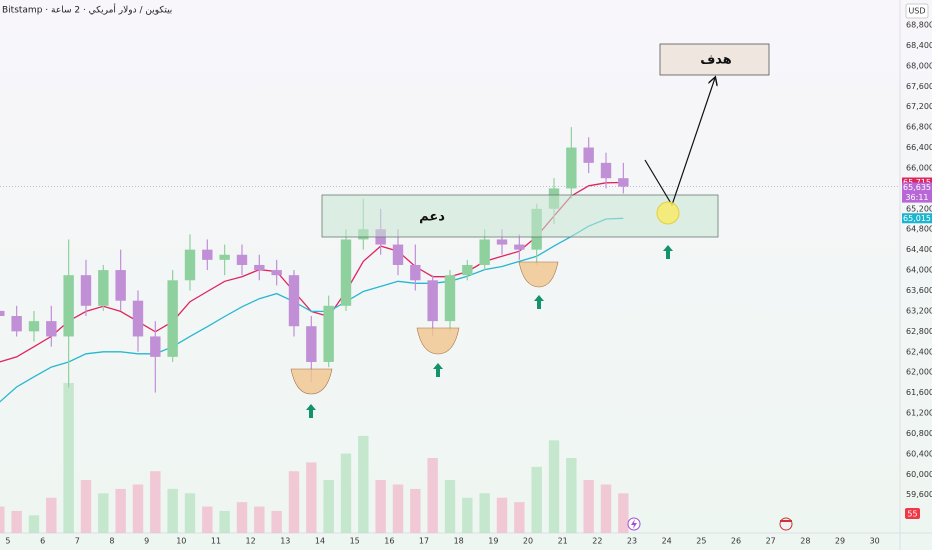 The image size is (932, 550). I want to click on x-tick-label: 19, so click(493, 541).